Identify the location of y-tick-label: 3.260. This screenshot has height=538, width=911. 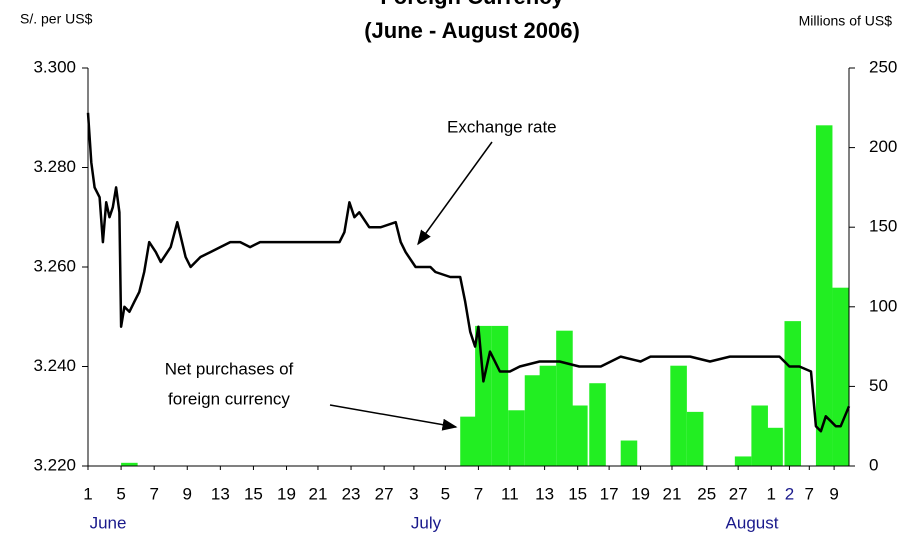
(54, 265).